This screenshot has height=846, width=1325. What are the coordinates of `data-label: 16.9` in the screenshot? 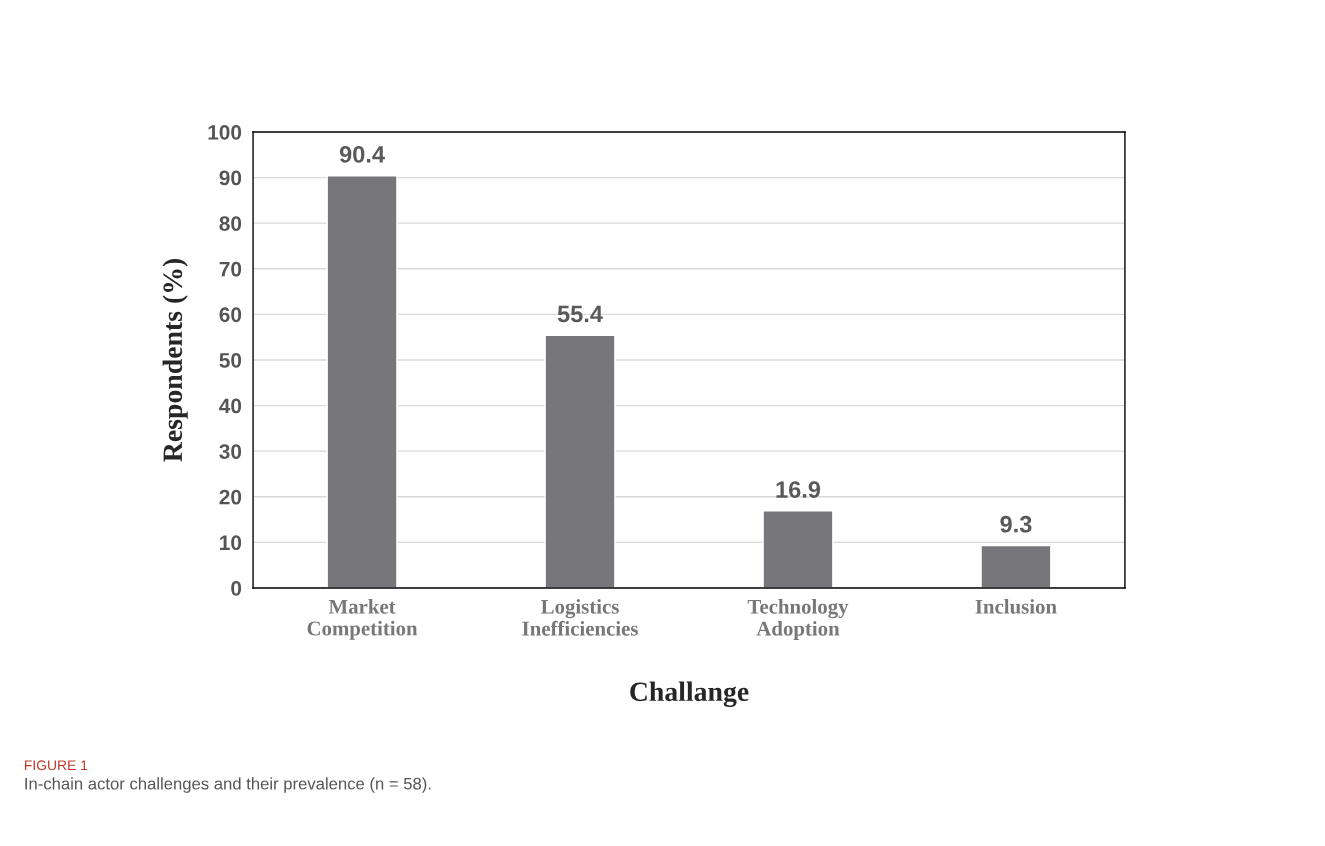 It's located at (798, 489).